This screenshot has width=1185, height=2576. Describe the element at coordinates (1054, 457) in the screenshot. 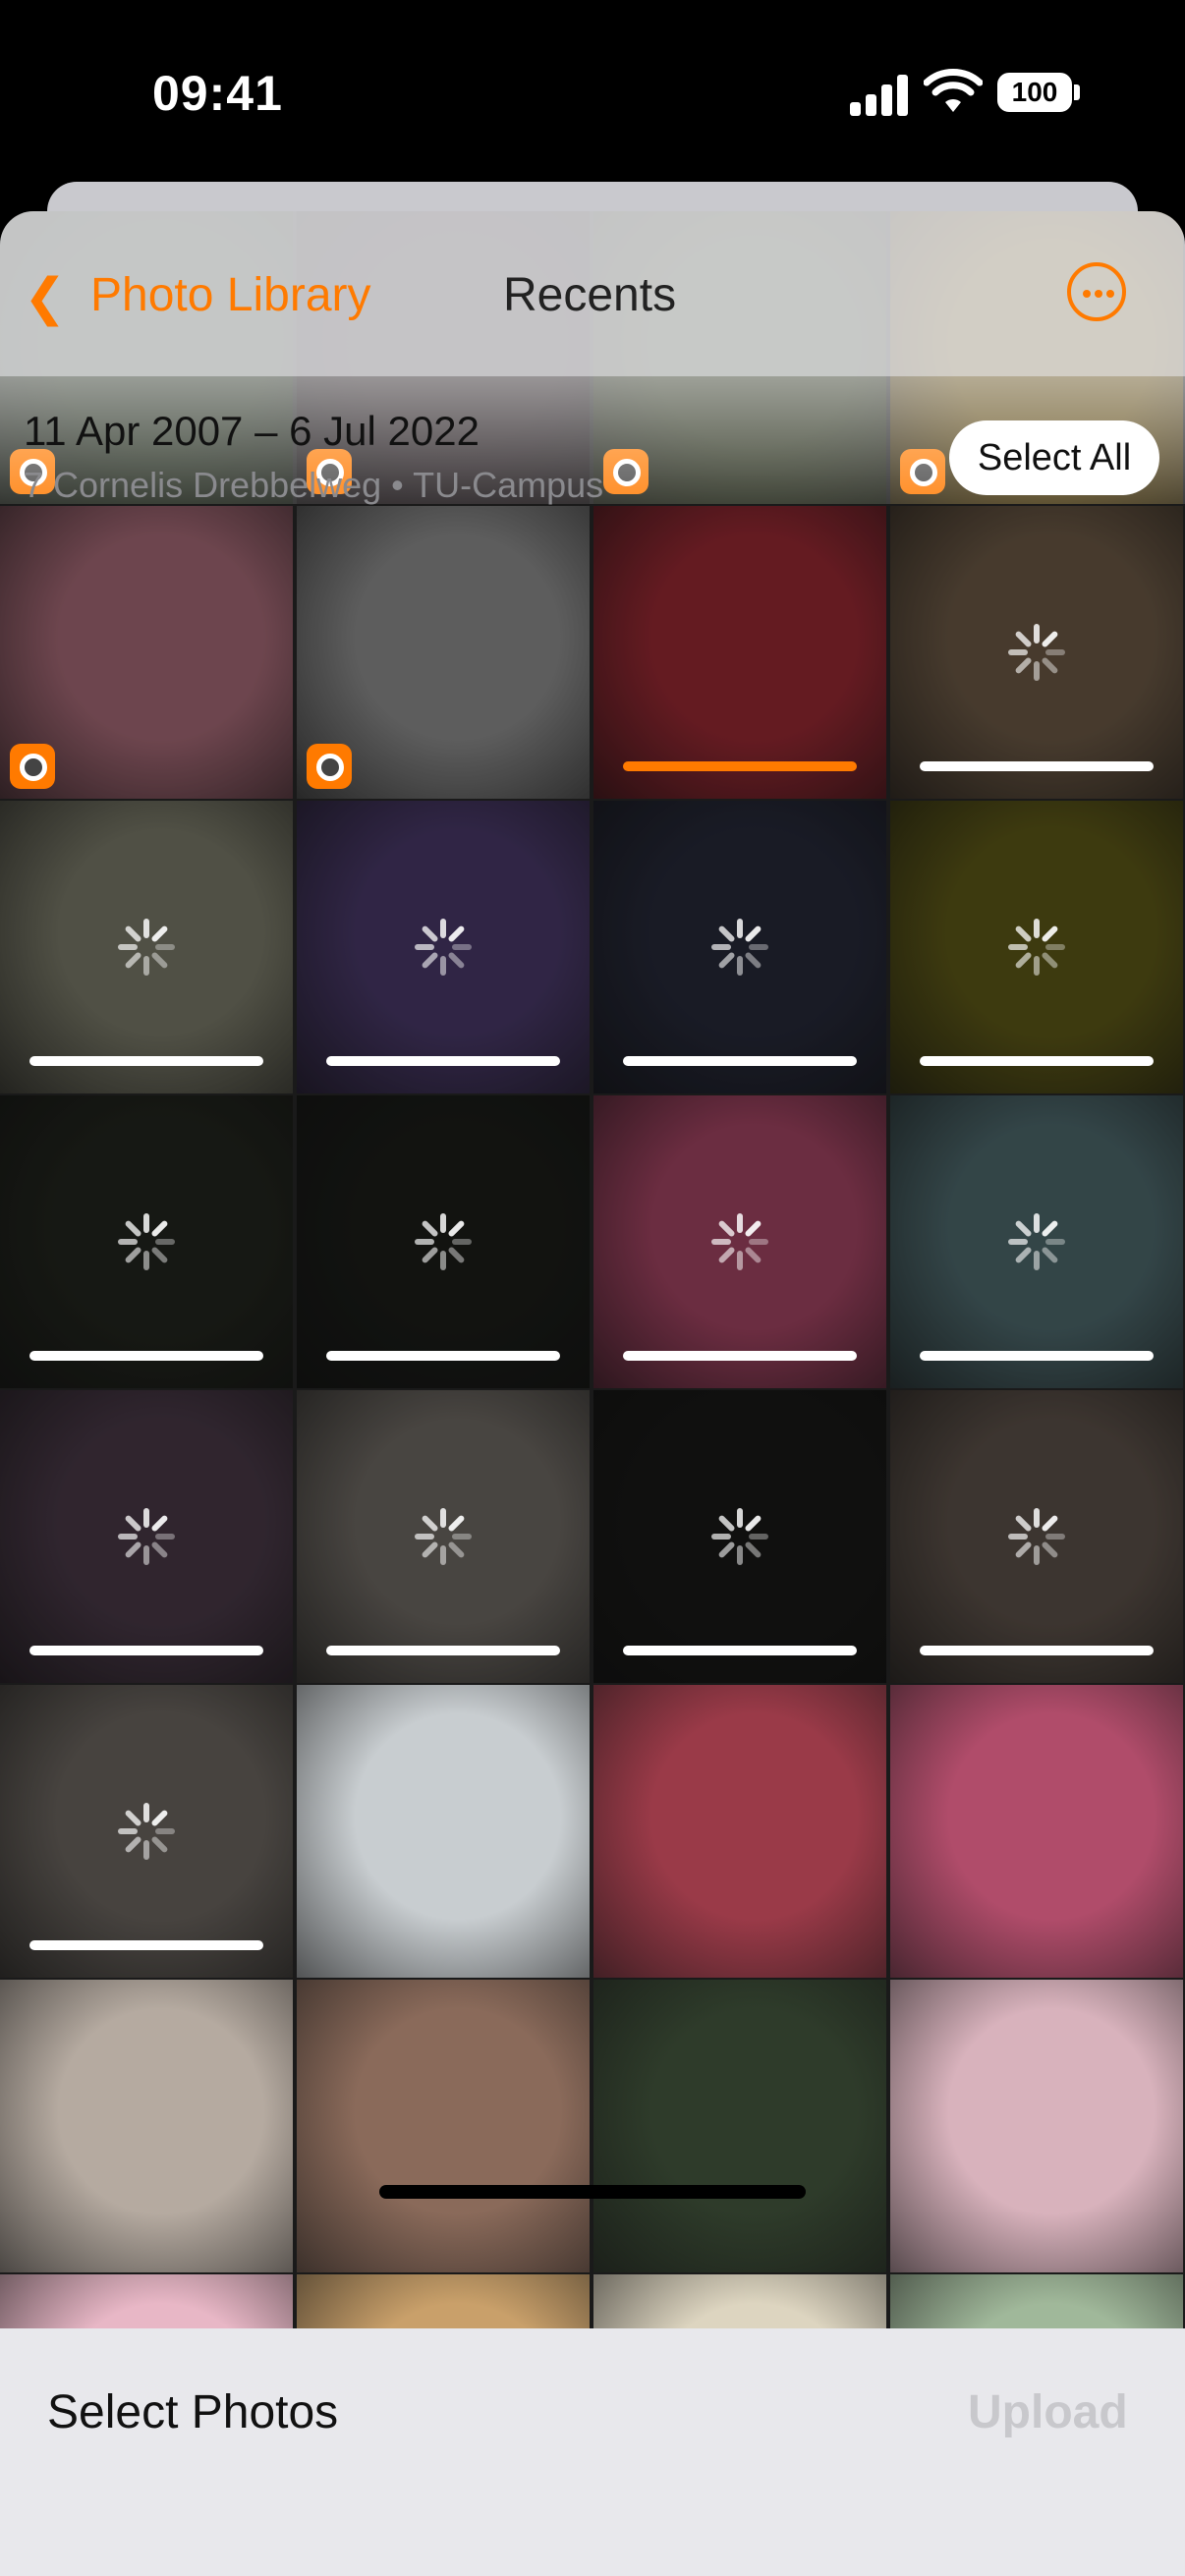

I see `select-all-button: Select All` at that location.